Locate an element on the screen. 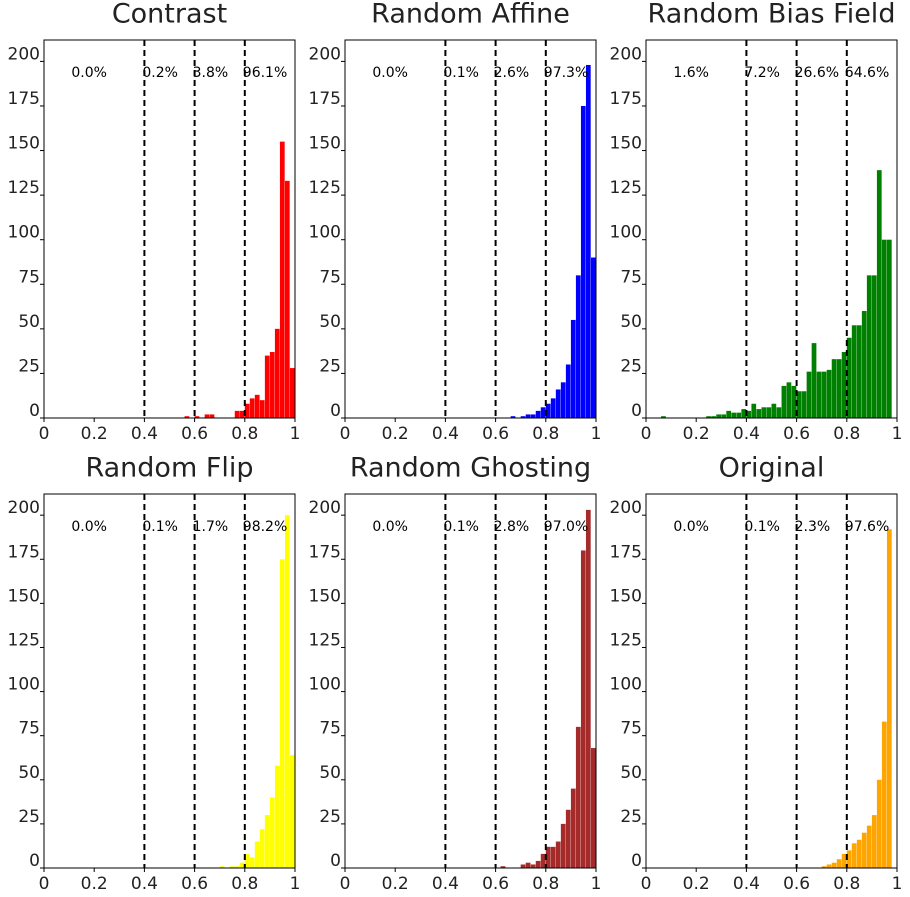 The height and width of the screenshot is (897, 910). y-tick-label: 50 is located at coordinates (330, 322).